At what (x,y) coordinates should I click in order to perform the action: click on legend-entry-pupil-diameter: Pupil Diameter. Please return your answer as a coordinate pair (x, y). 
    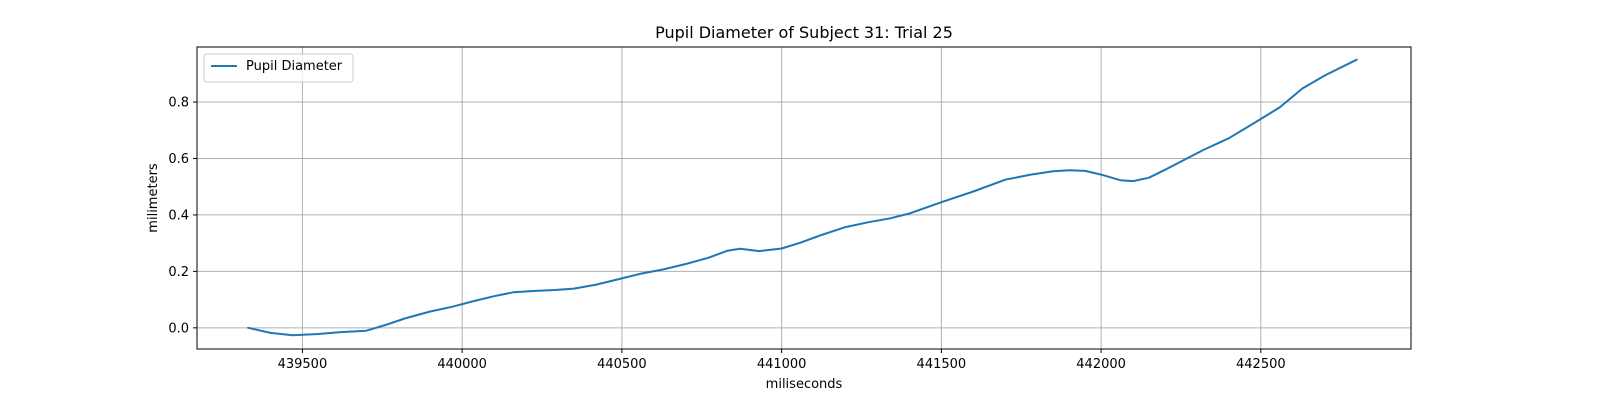
    Looking at the image, I should click on (294, 66).